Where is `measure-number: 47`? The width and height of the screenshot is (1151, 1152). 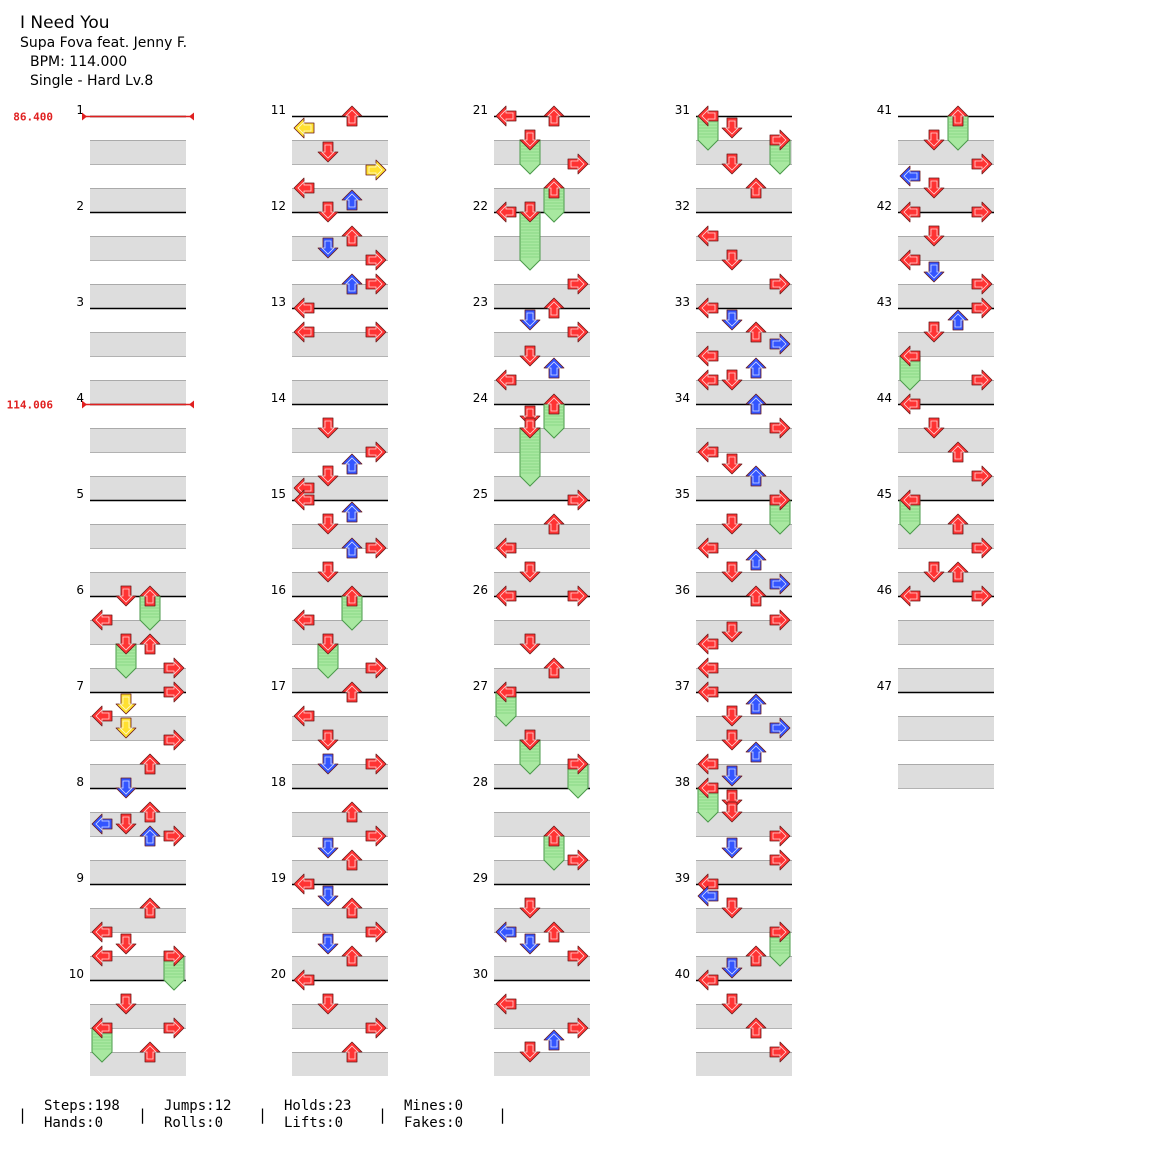
measure-number: 47 is located at coordinates (884, 686).